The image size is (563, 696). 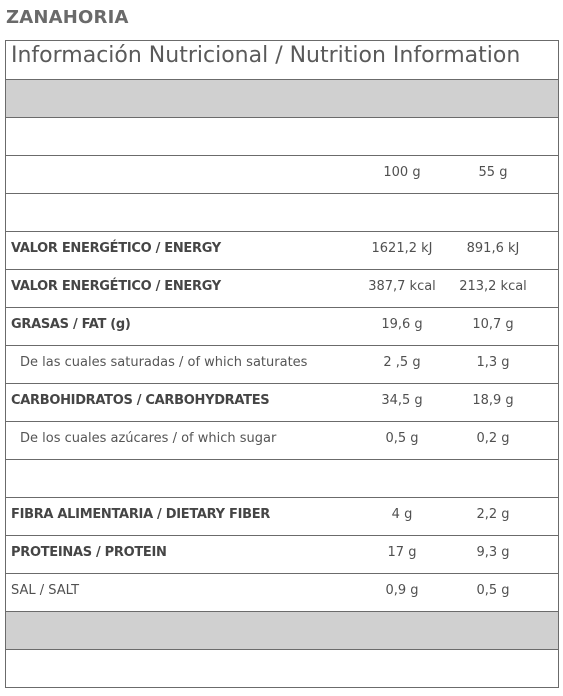 I want to click on value-per-100g: 4 g, so click(x=402, y=514).